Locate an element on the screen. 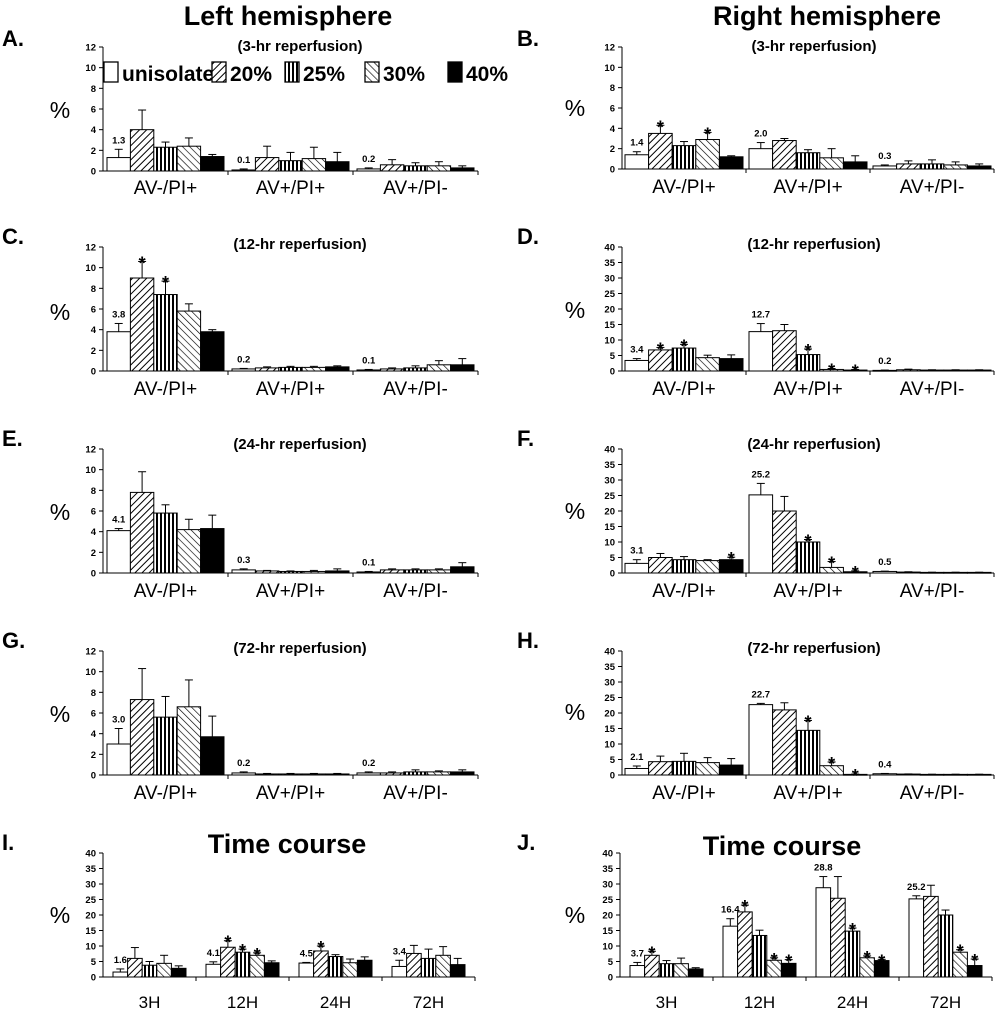 The height and width of the screenshot is (1013, 1001). panel-title: (12-hr reperfusion) is located at coordinates (299, 244).